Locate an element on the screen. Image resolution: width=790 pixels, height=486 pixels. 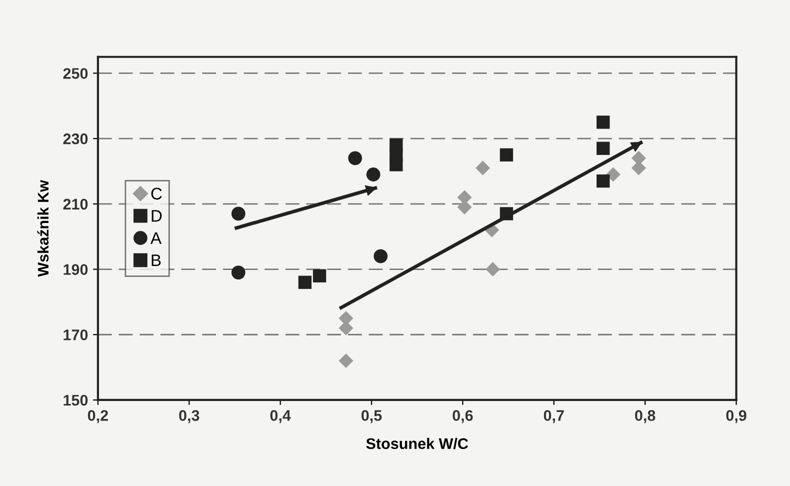
x-tick-label: 0,9 is located at coordinates (736, 417).